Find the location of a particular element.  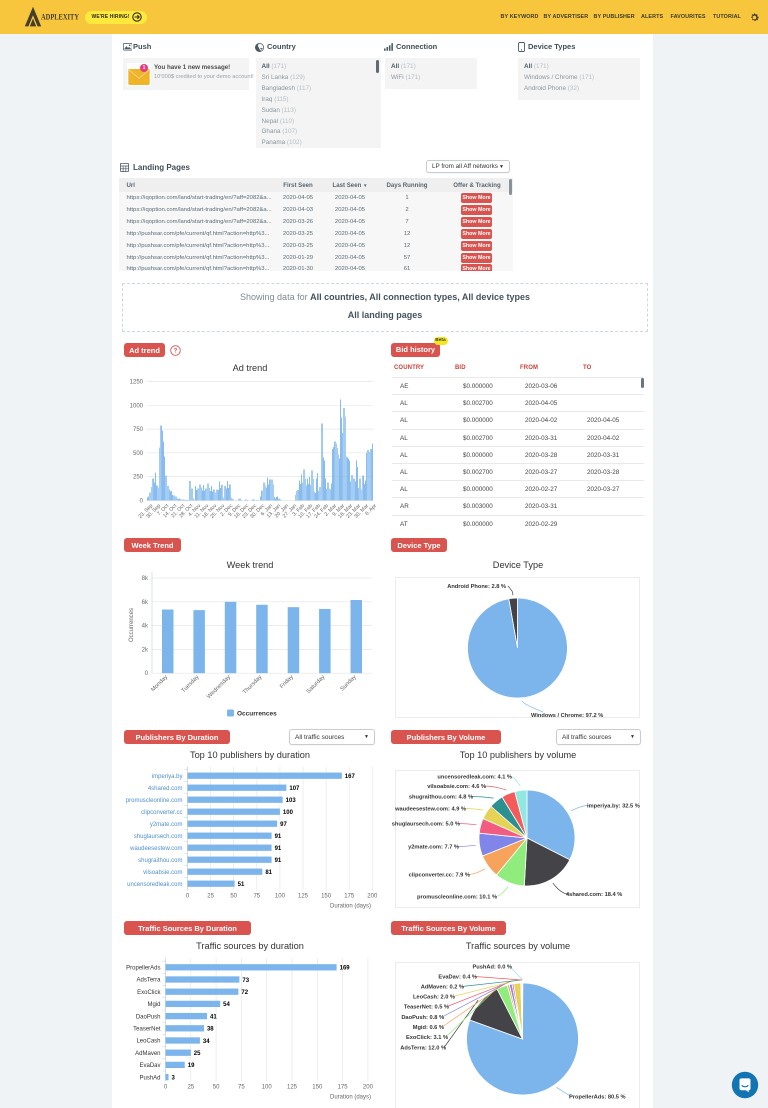

svg-text: 107 is located at coordinates (294, 789).